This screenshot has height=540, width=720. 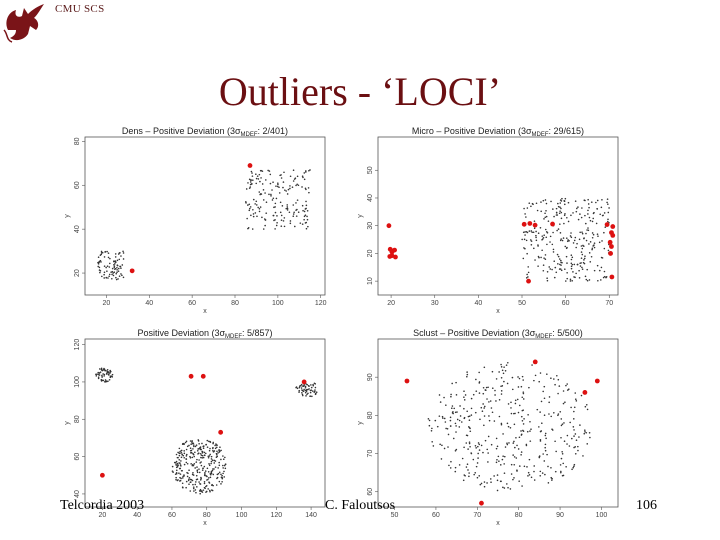 What do you see at coordinates (77, 382) in the screenshot?
I see `y-tick-label: 100` at bounding box center [77, 382].